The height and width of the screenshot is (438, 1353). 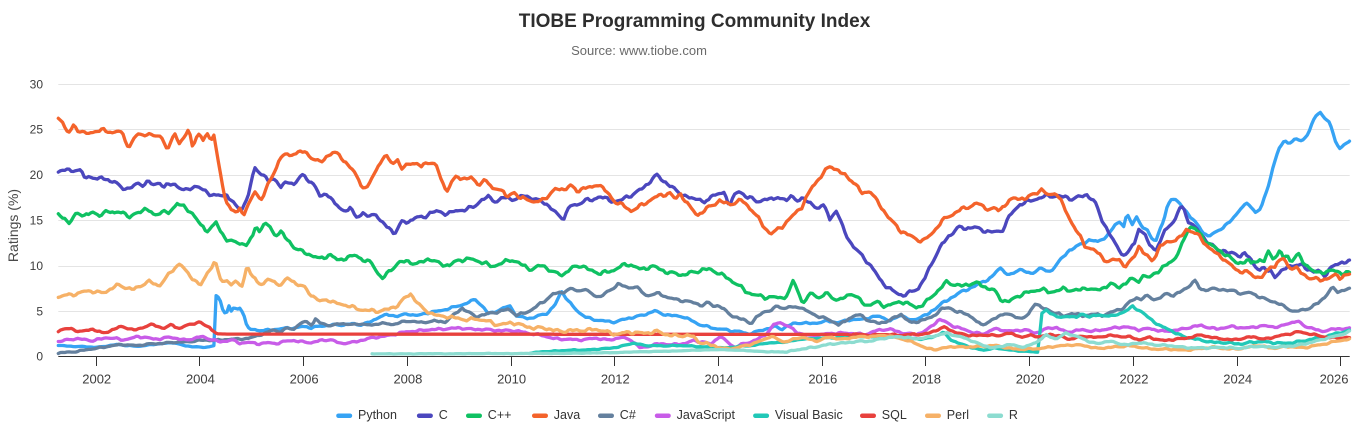 I want to click on svg-text: 0, so click(x=39, y=357).